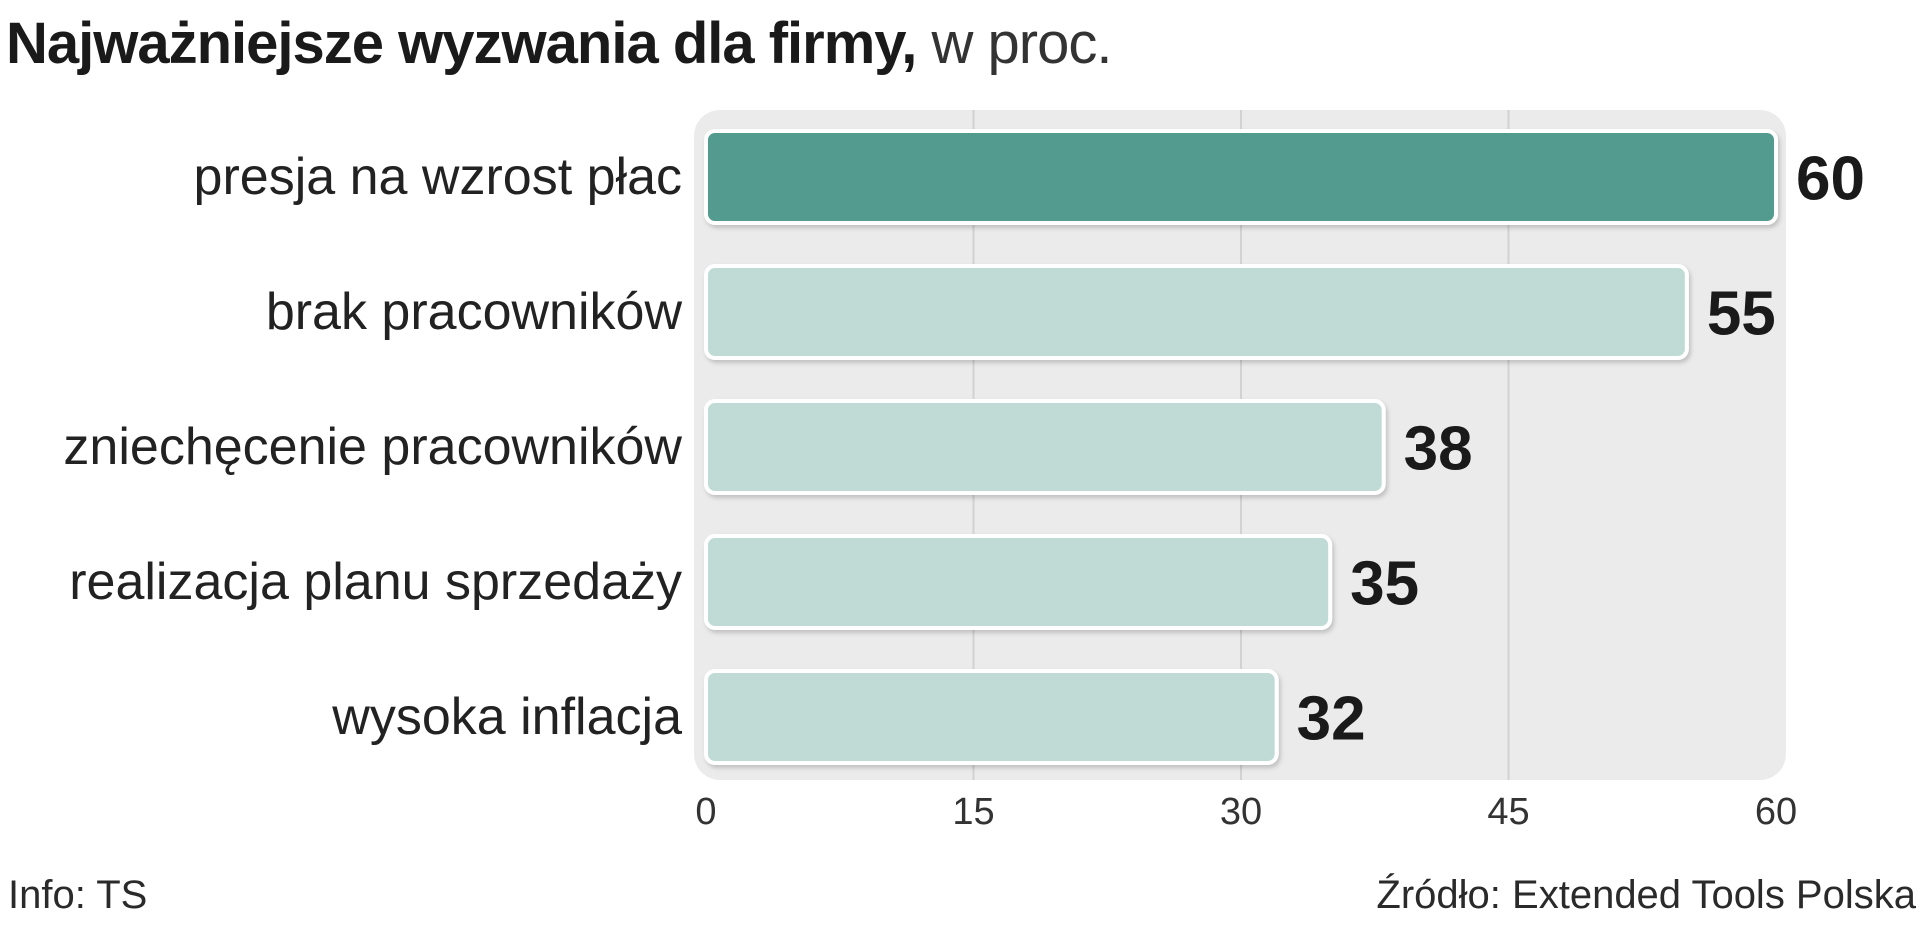  I want to click on value-label: 38, so click(1438, 449).